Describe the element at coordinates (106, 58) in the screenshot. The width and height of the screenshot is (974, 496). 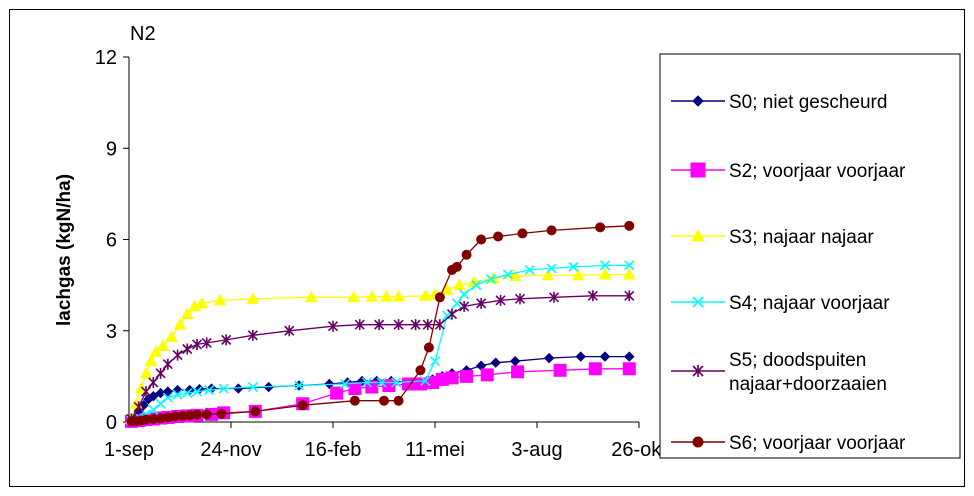
I see `y-tick-label: 12` at that location.